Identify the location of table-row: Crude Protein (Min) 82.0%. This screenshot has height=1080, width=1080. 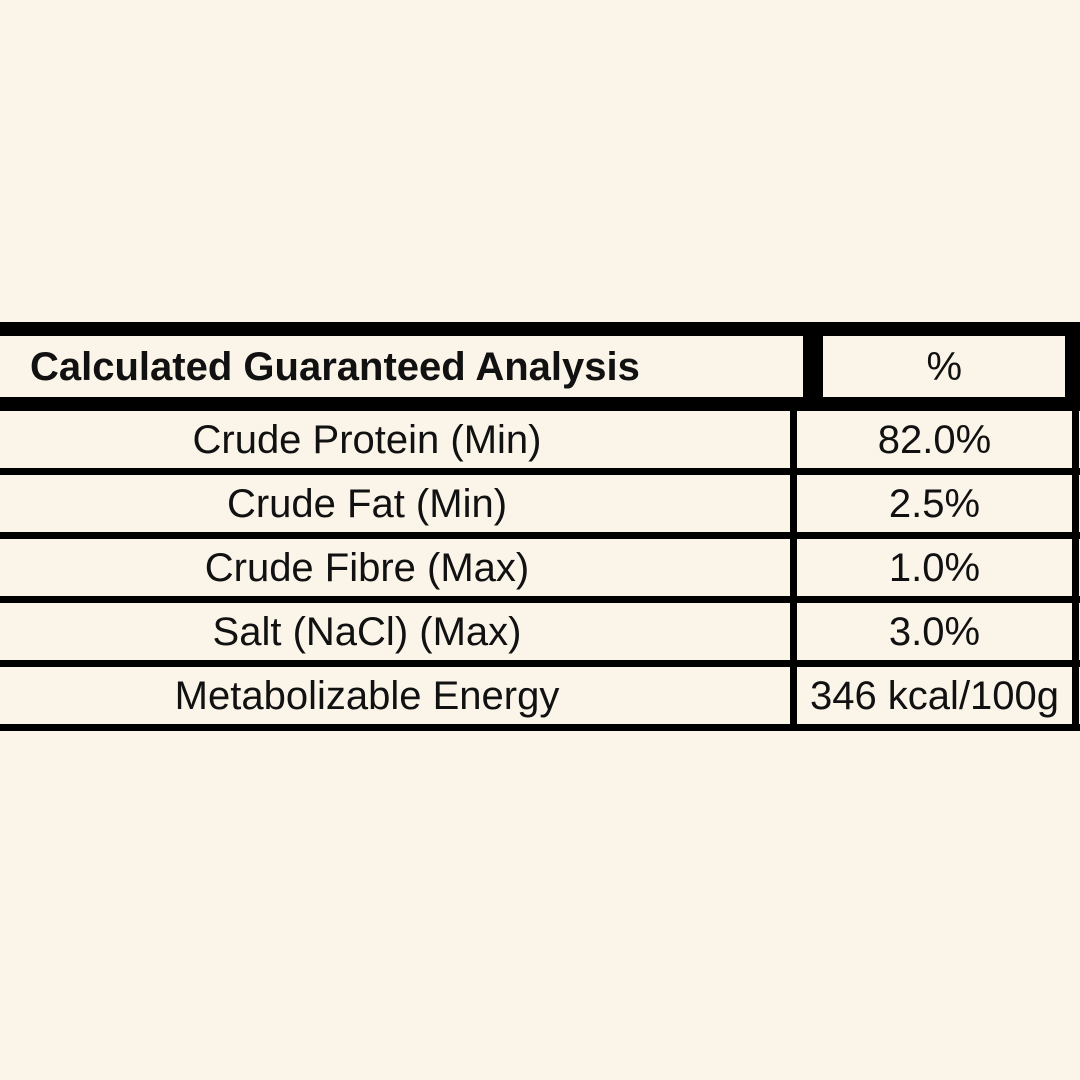
(540, 443).